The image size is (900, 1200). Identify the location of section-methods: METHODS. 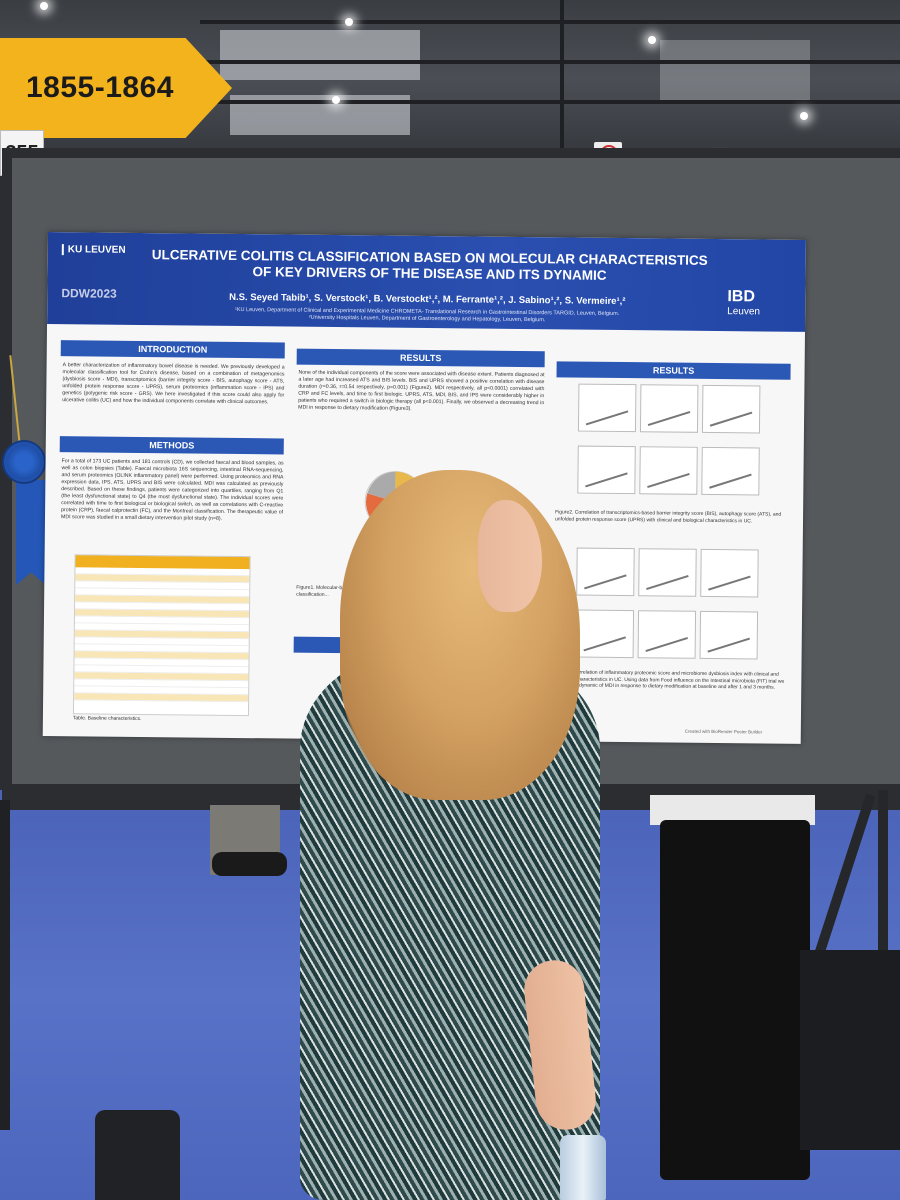
(171, 445).